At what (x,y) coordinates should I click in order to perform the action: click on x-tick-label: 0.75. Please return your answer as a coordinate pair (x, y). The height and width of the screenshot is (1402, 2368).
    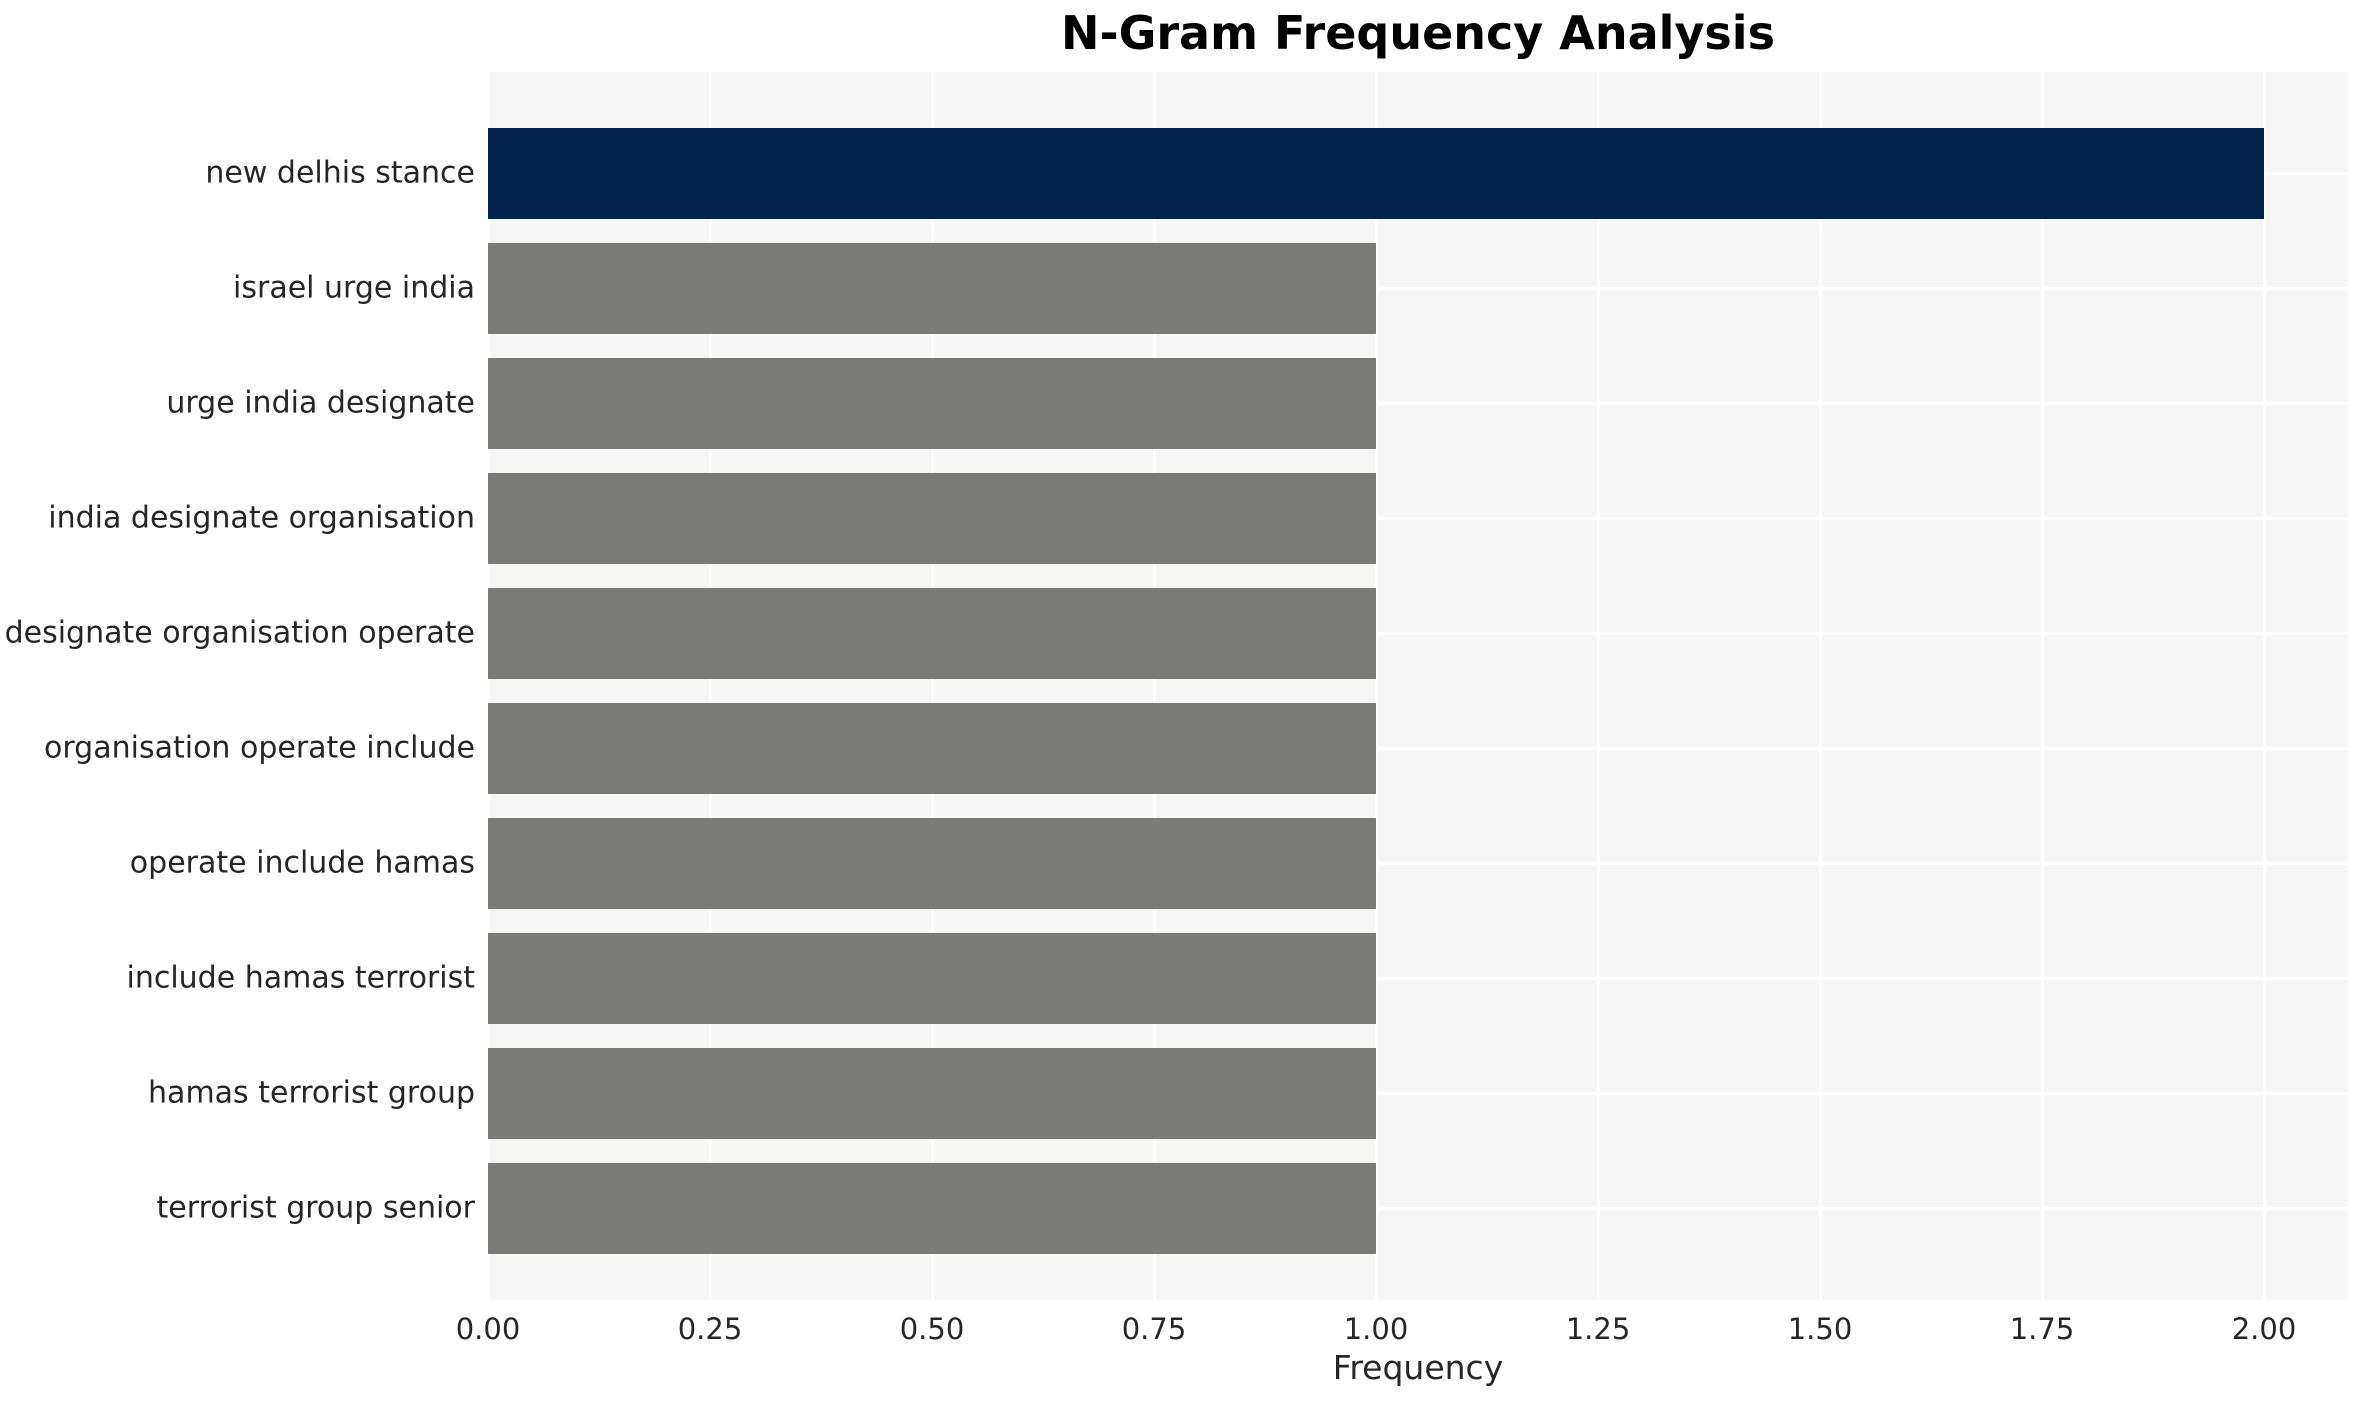
    Looking at the image, I should click on (1154, 1329).